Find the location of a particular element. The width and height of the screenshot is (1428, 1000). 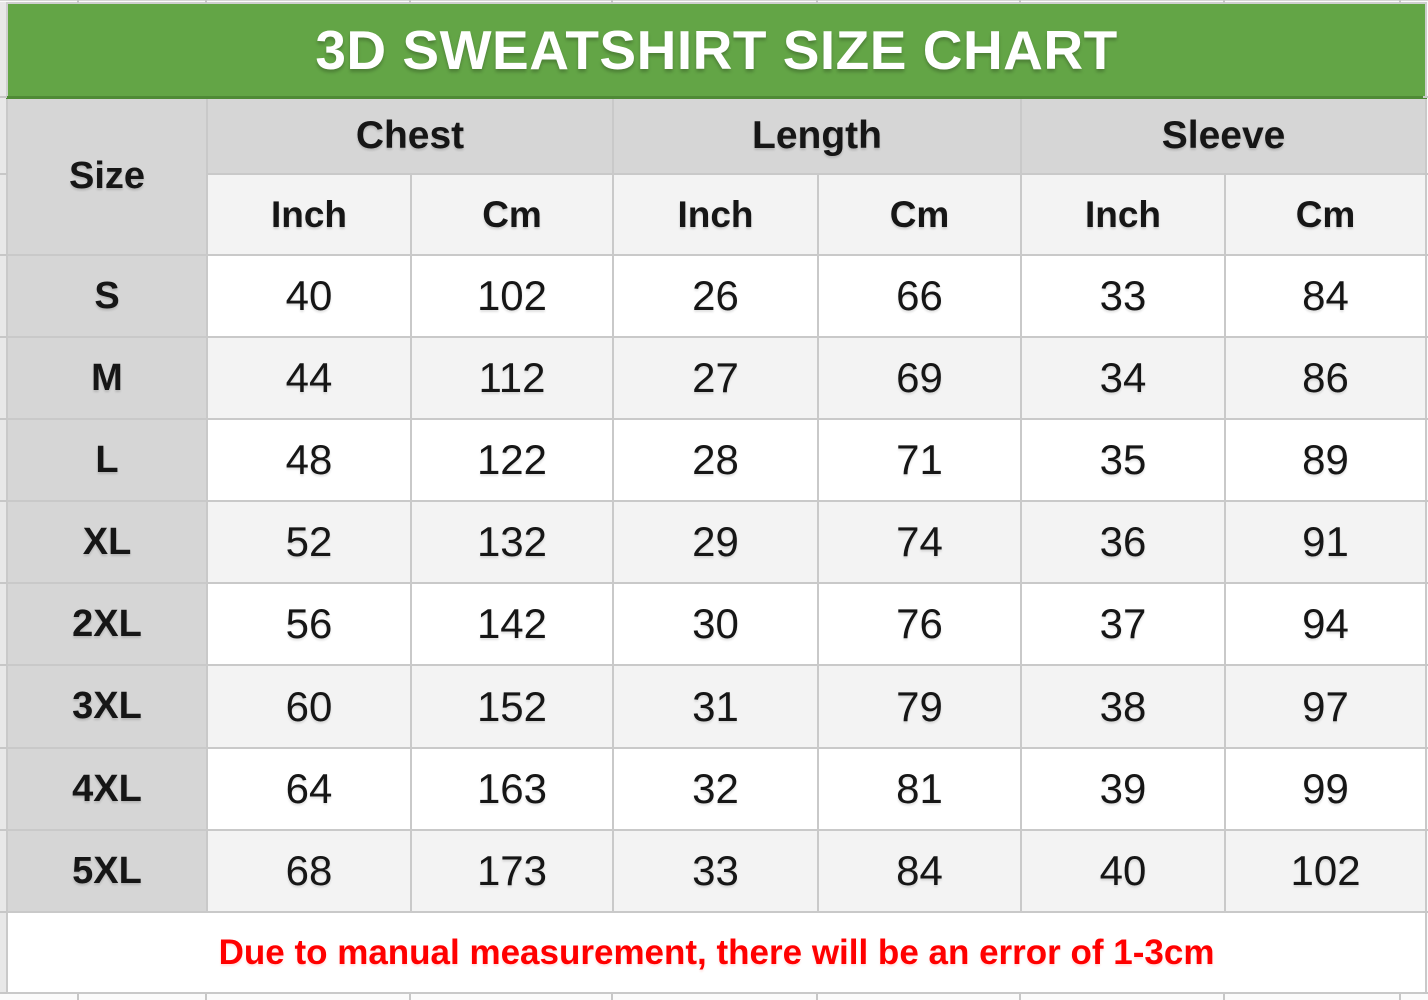

value-cell: 37 is located at coordinates (1123, 624).